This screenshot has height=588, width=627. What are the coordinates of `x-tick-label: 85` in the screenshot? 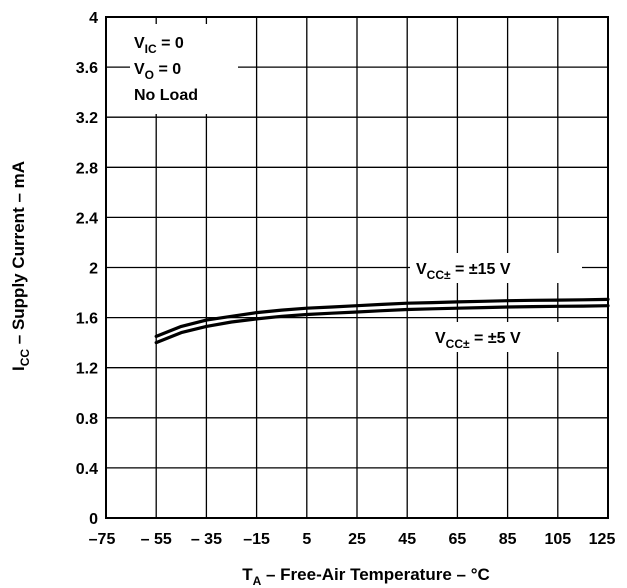 It's located at (508, 539).